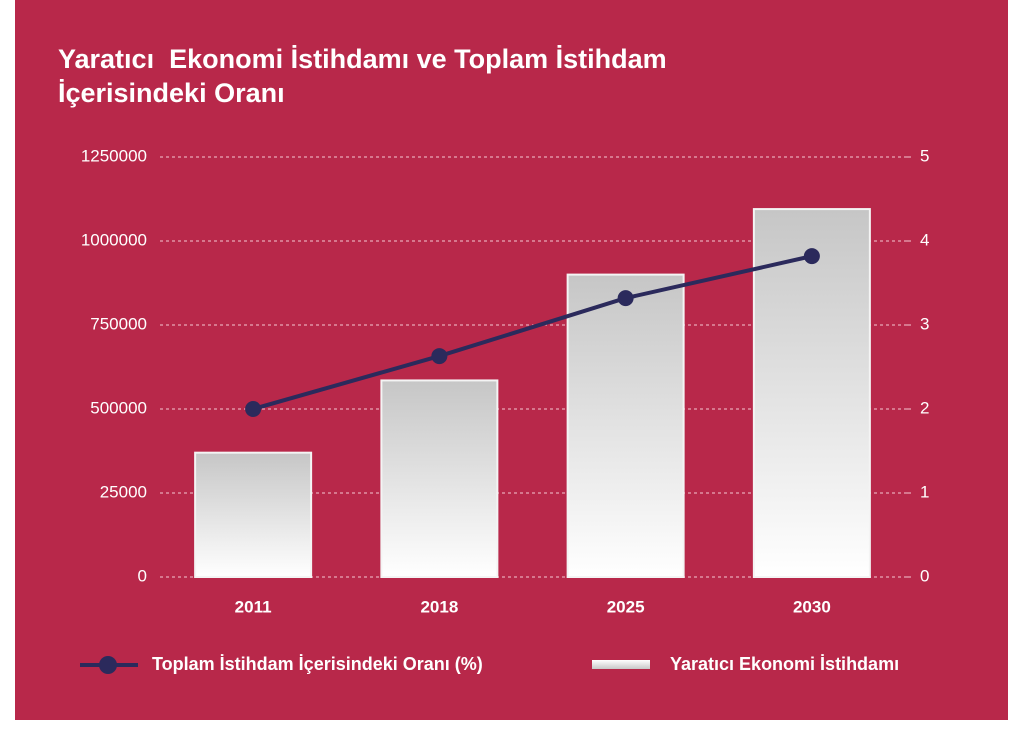 The width and height of the screenshot is (1011, 735). What do you see at coordinates (621, 664) in the screenshot?
I see `legend-swatch` at bounding box center [621, 664].